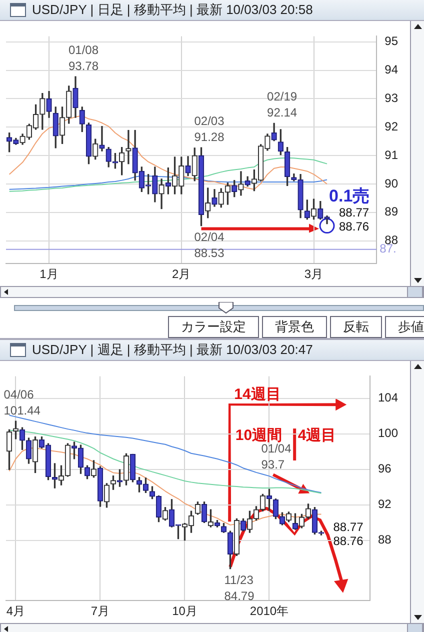 The height and width of the screenshot is (632, 424). What do you see at coordinates (22, 402) in the screenshot?
I see `annotation: 04/06 101.44` at bounding box center [22, 402].